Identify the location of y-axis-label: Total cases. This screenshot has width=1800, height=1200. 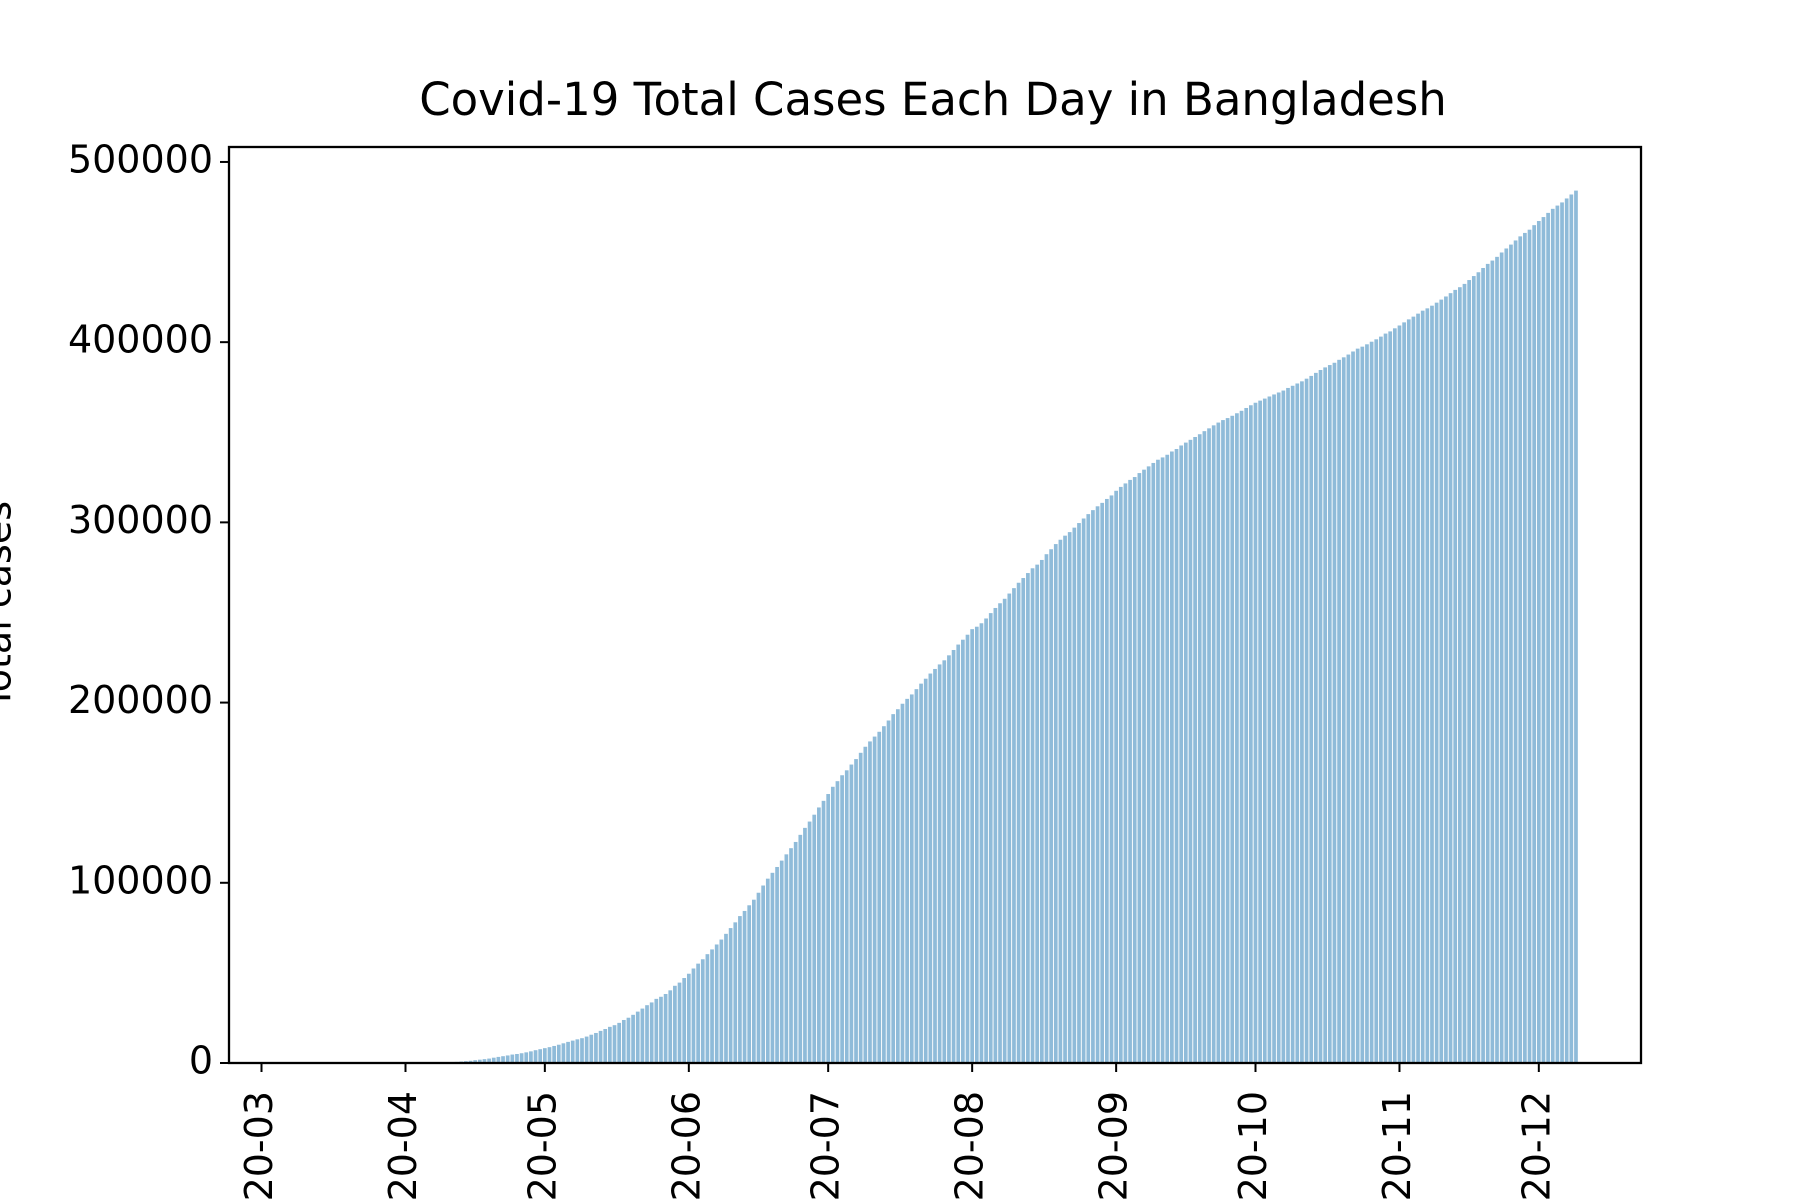
(10, 605).